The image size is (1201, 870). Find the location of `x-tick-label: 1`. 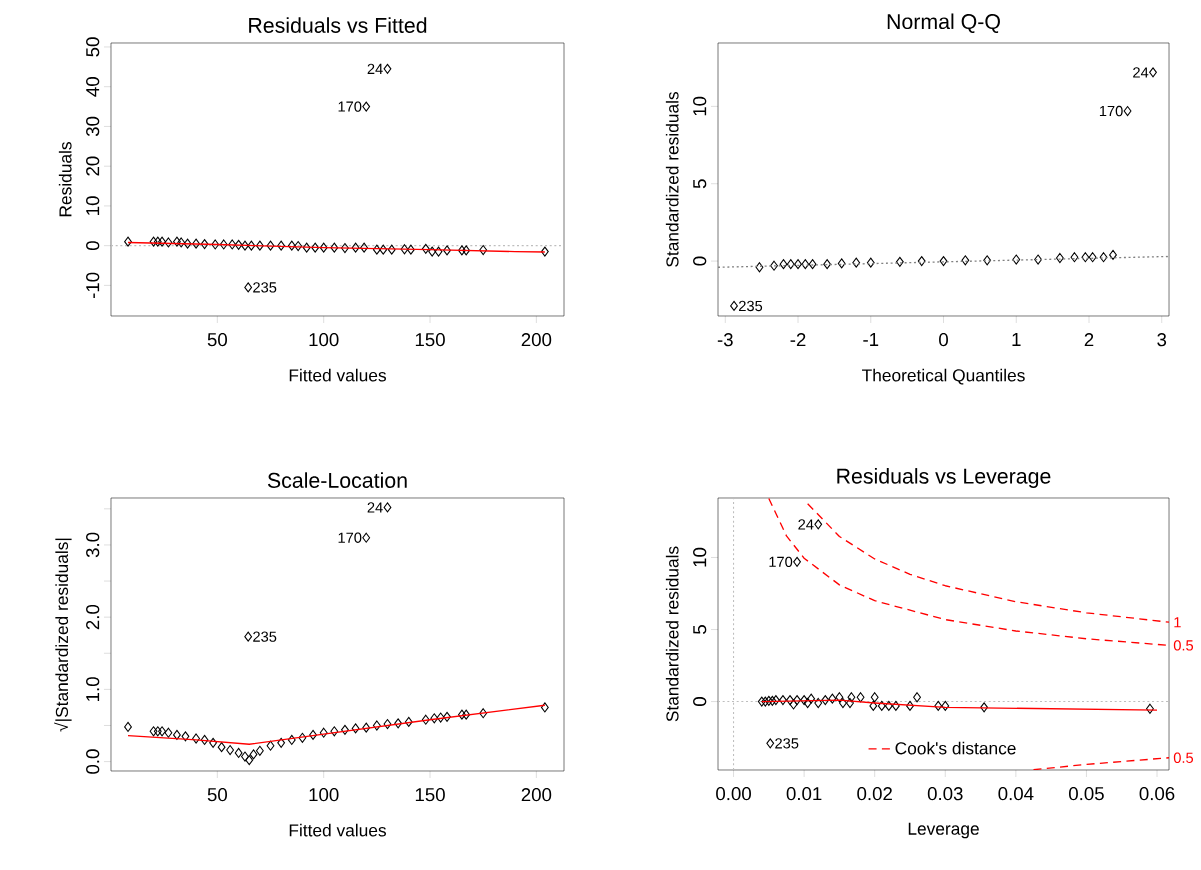

x-tick-label: 1 is located at coordinates (1016, 339).